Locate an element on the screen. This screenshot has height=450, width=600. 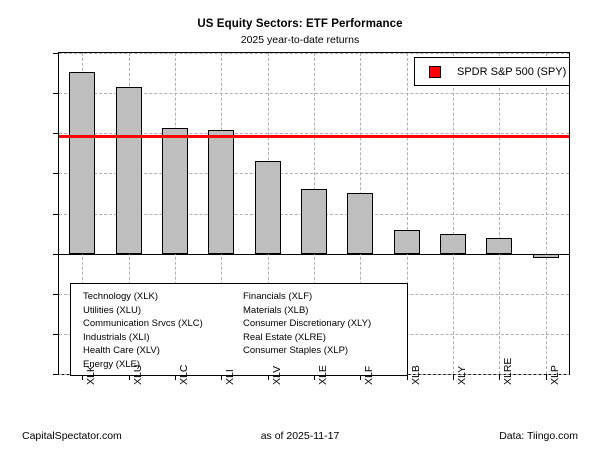
x-tick-label-xlf: XLF is located at coordinates (369, 375).